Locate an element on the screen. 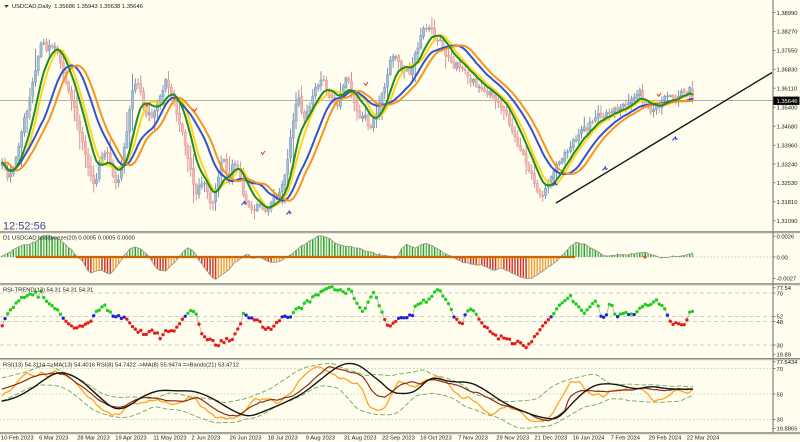 This screenshot has width=800, height=442. svg-text: 29 Nov 2023 is located at coordinates (512, 438).